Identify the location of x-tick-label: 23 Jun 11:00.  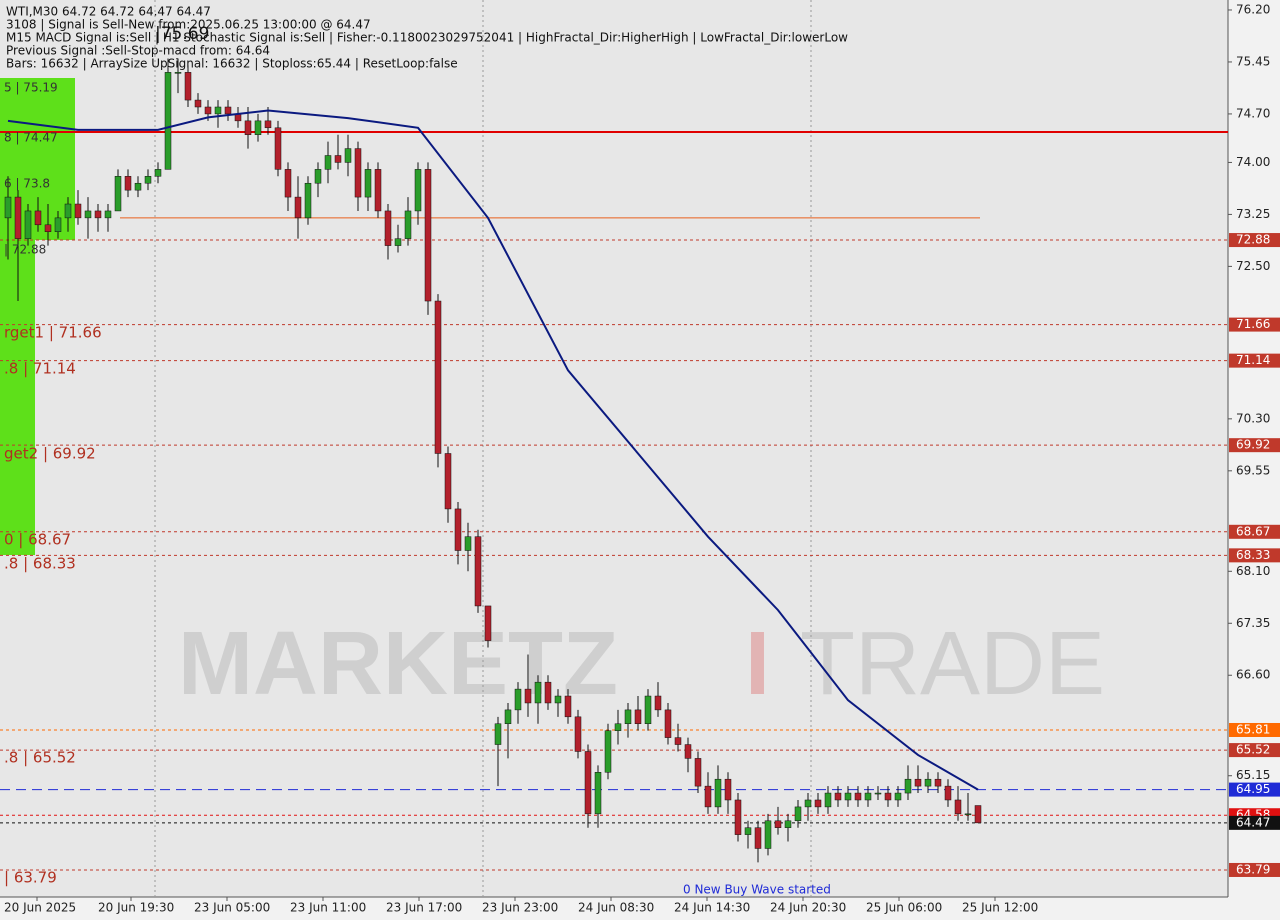
(328, 908).